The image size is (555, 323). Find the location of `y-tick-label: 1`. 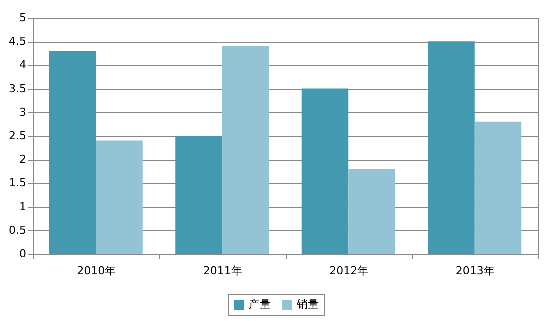

y-tick-label: 1 is located at coordinates (23, 207).